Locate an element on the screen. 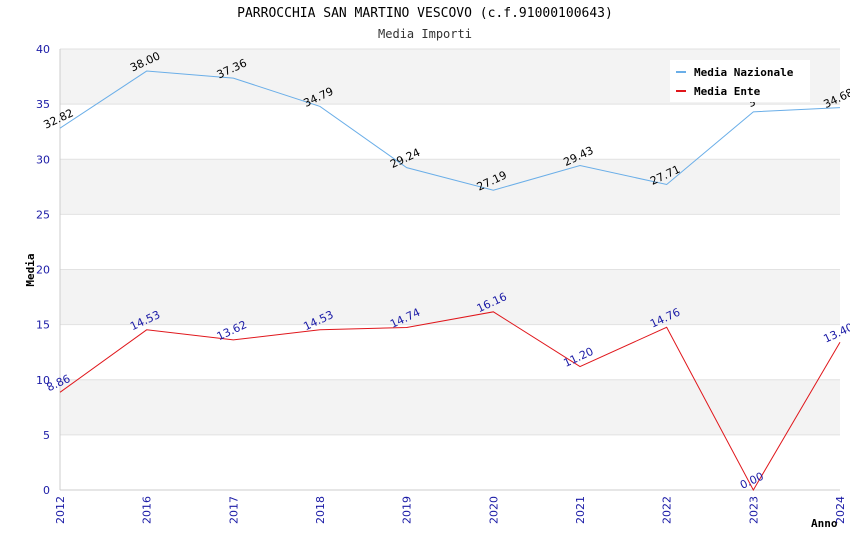 This screenshot has height=550, width=850. chart-subtitle: Media Importi is located at coordinates (425, 34).